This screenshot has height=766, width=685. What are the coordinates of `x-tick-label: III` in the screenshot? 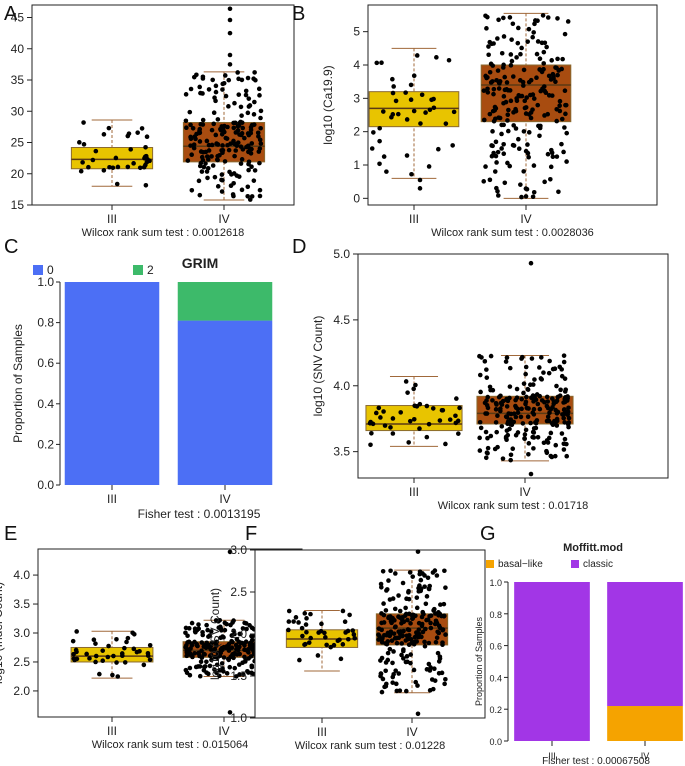 It's located at (414, 219).